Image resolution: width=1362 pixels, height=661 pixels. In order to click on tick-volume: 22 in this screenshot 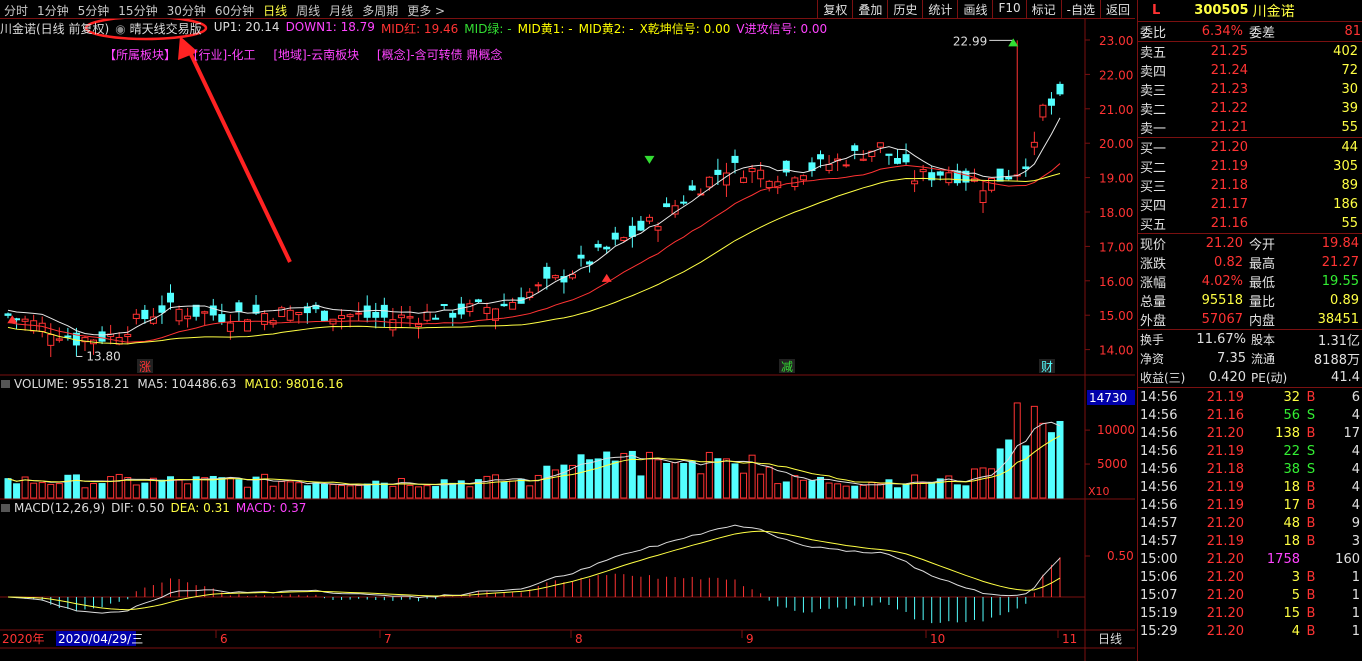, I will do `click(1291, 451)`.